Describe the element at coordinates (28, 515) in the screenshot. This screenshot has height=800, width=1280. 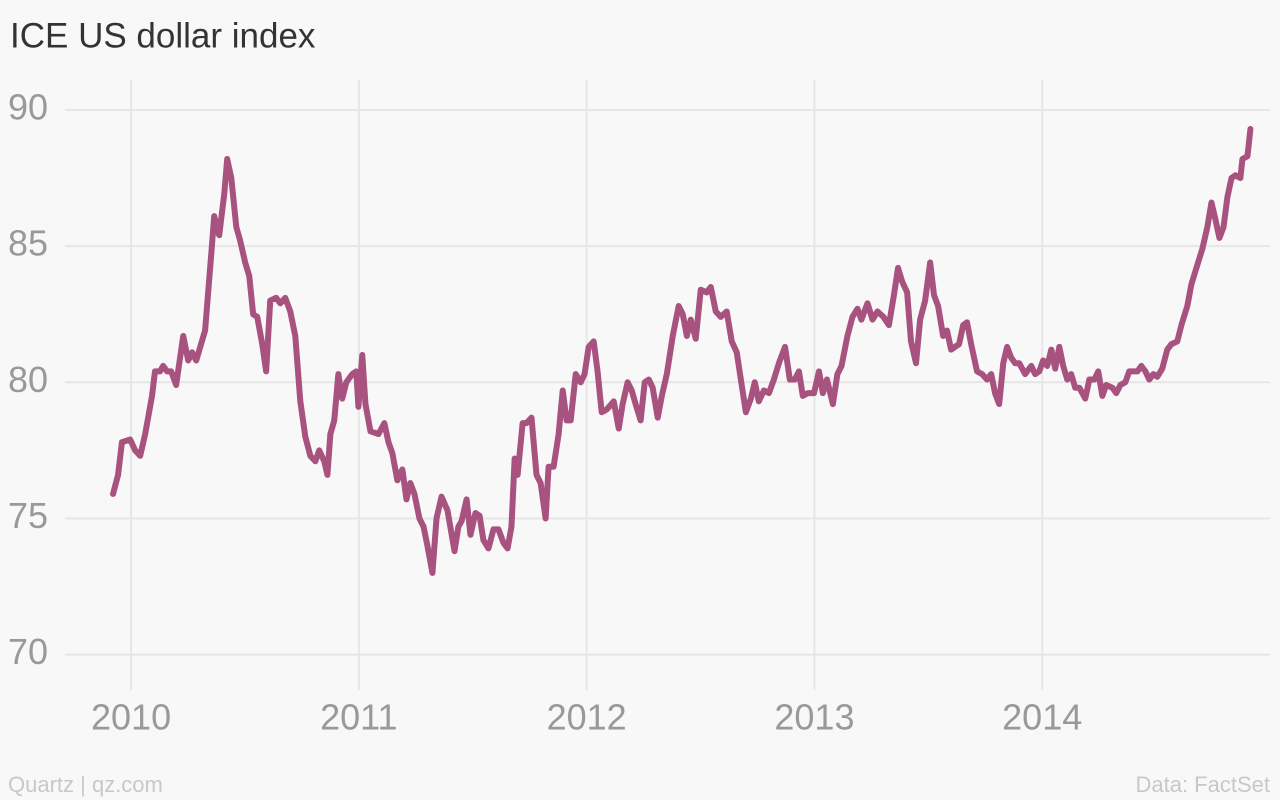
I see `y-tick-label: 75` at that location.